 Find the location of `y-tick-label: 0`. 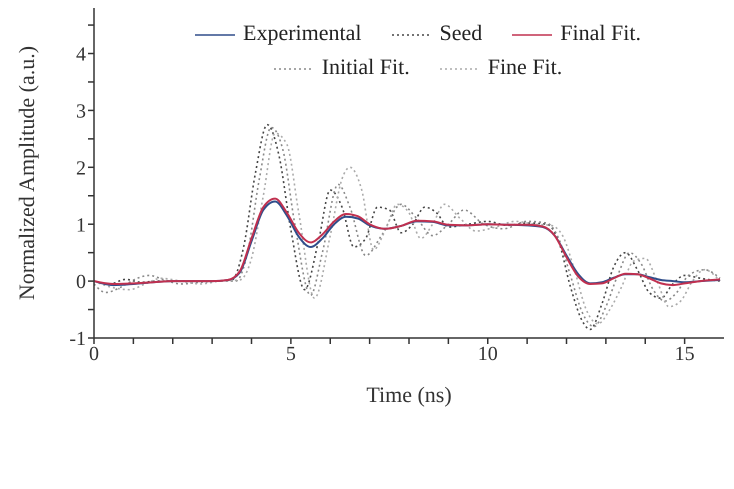

y-tick-label: 0 is located at coordinates (81, 282).